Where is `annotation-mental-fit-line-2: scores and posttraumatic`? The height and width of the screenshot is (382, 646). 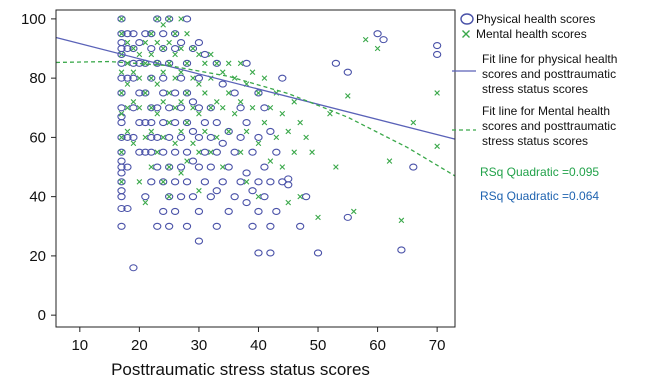 annotation-mental-fit-line-2: scores and posttraumatic is located at coordinates (549, 126).